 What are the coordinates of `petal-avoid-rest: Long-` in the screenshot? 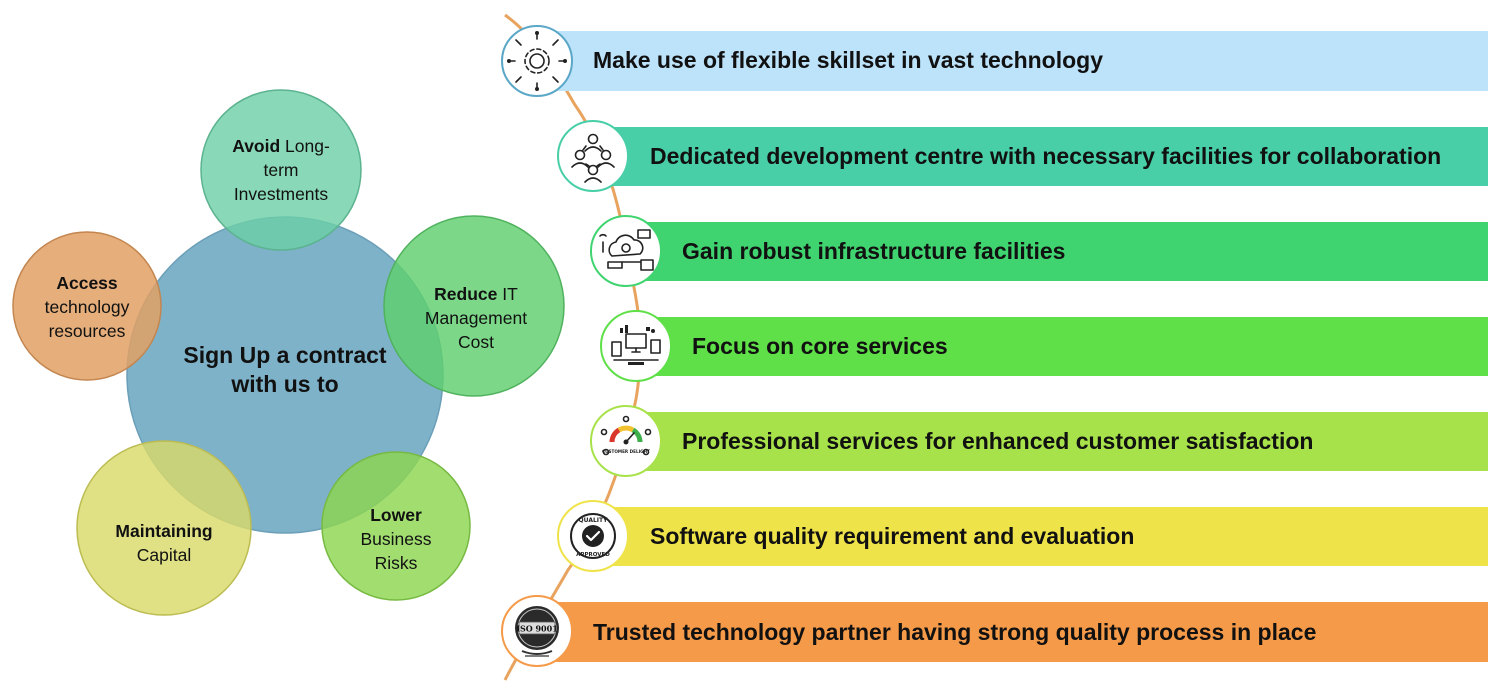 It's located at (305, 146).